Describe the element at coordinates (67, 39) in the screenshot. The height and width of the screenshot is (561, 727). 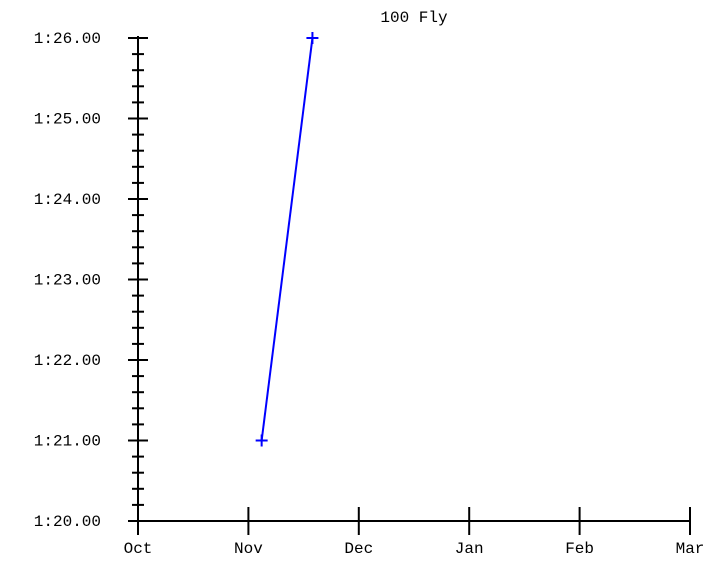
I see `y-tick-label: 1:26.00` at that location.